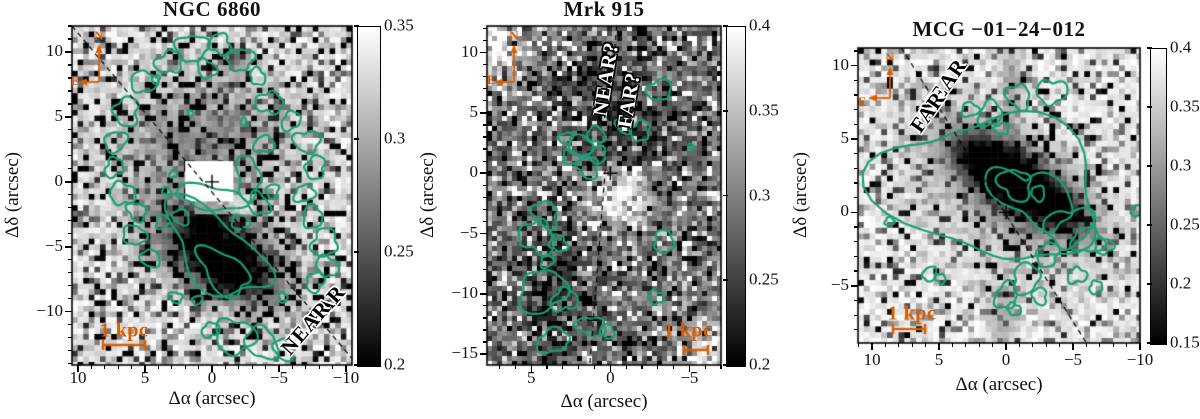 This screenshot has height=419, width=1200. I want to click on x-axis-label: Δα (arcsec), so click(212, 398).